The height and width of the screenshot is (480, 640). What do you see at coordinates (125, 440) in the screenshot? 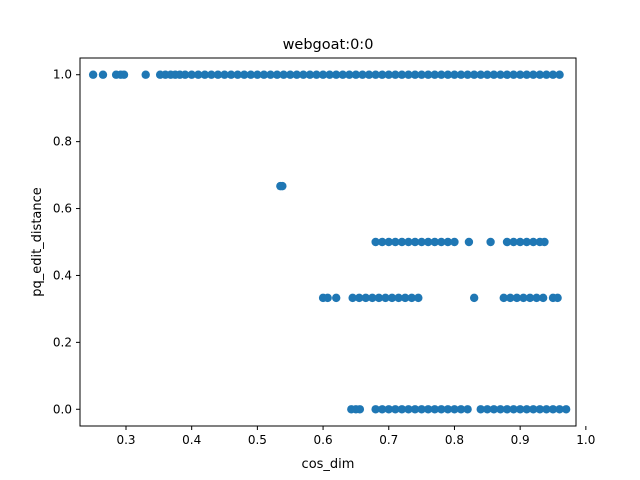
I see `x-tick-label: 0.3` at bounding box center [125, 440].